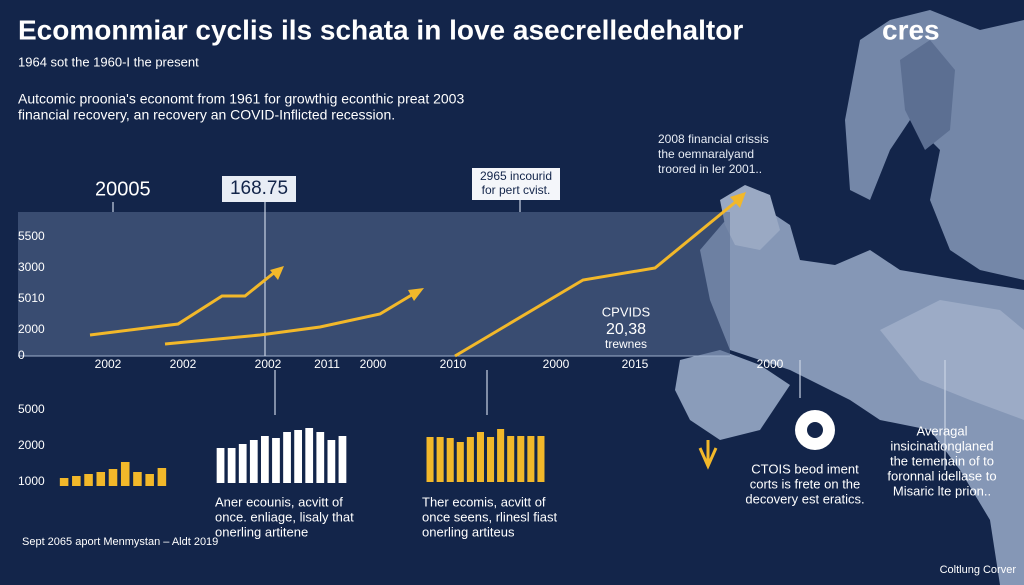 The height and width of the screenshot is (585, 1024). I want to click on caption: Ther ecomis, acvitt of, so click(484, 501).